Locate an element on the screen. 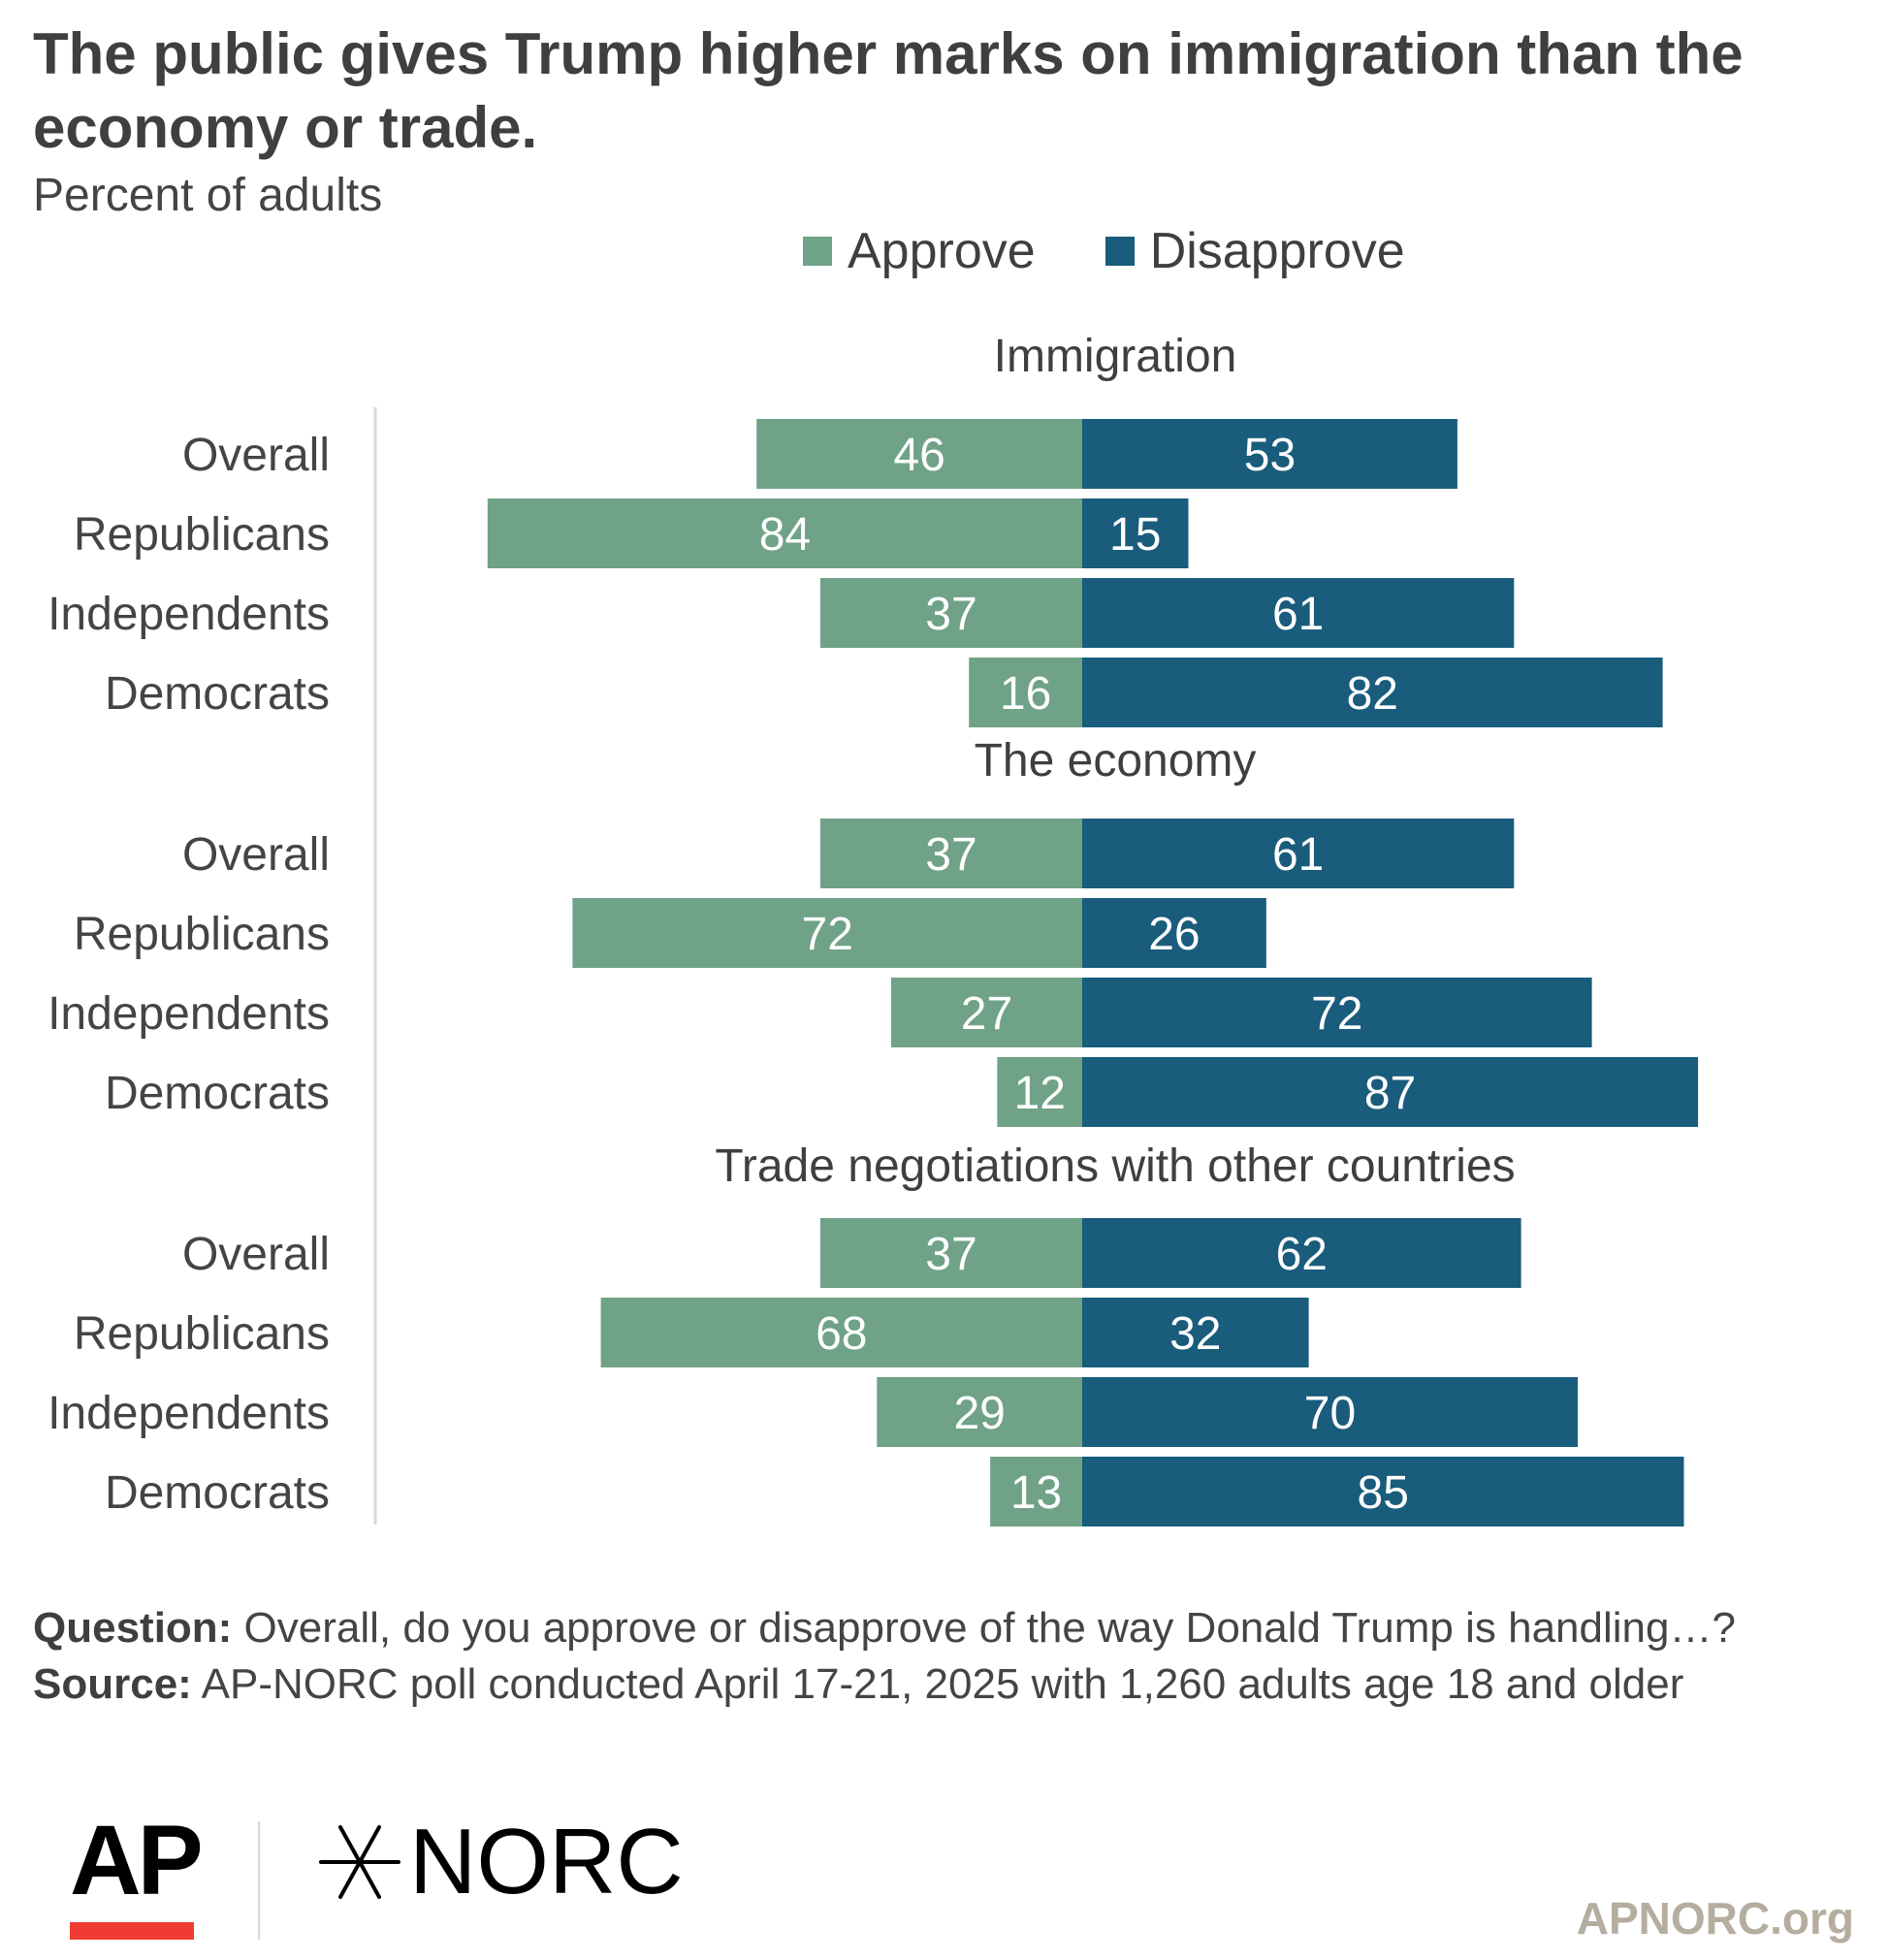  value-label-approve-immigration-independents: 37 is located at coordinates (951, 614).